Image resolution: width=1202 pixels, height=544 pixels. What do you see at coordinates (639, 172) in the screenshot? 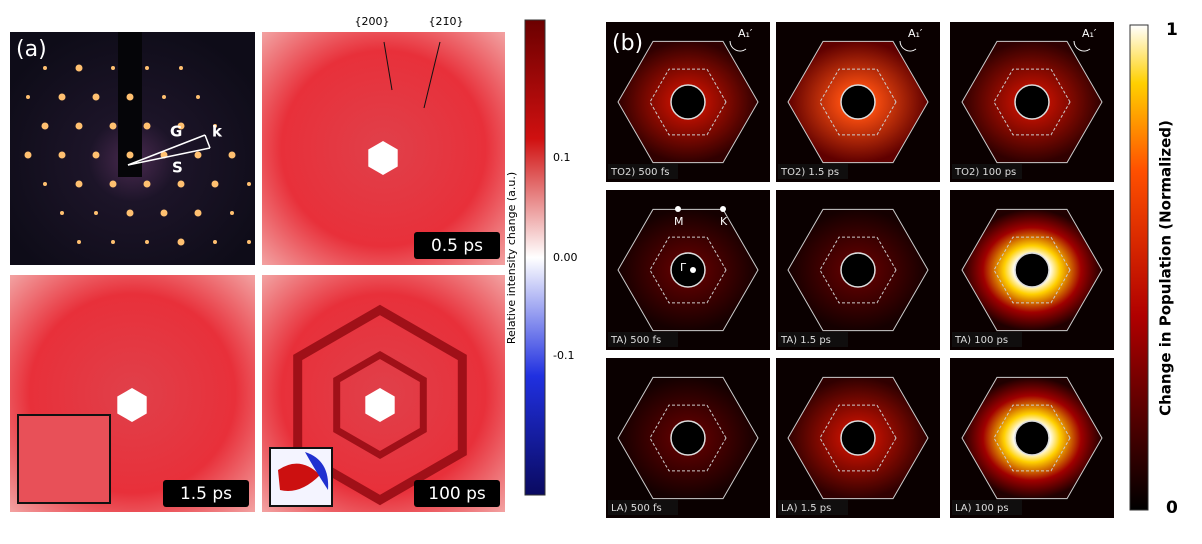
I see `map-label: TO2) 500 fs` at bounding box center [639, 172].